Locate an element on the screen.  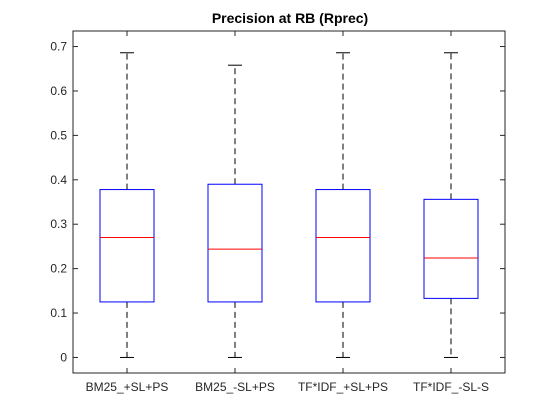
y-tick-label: 0.5 is located at coordinates (58, 135).